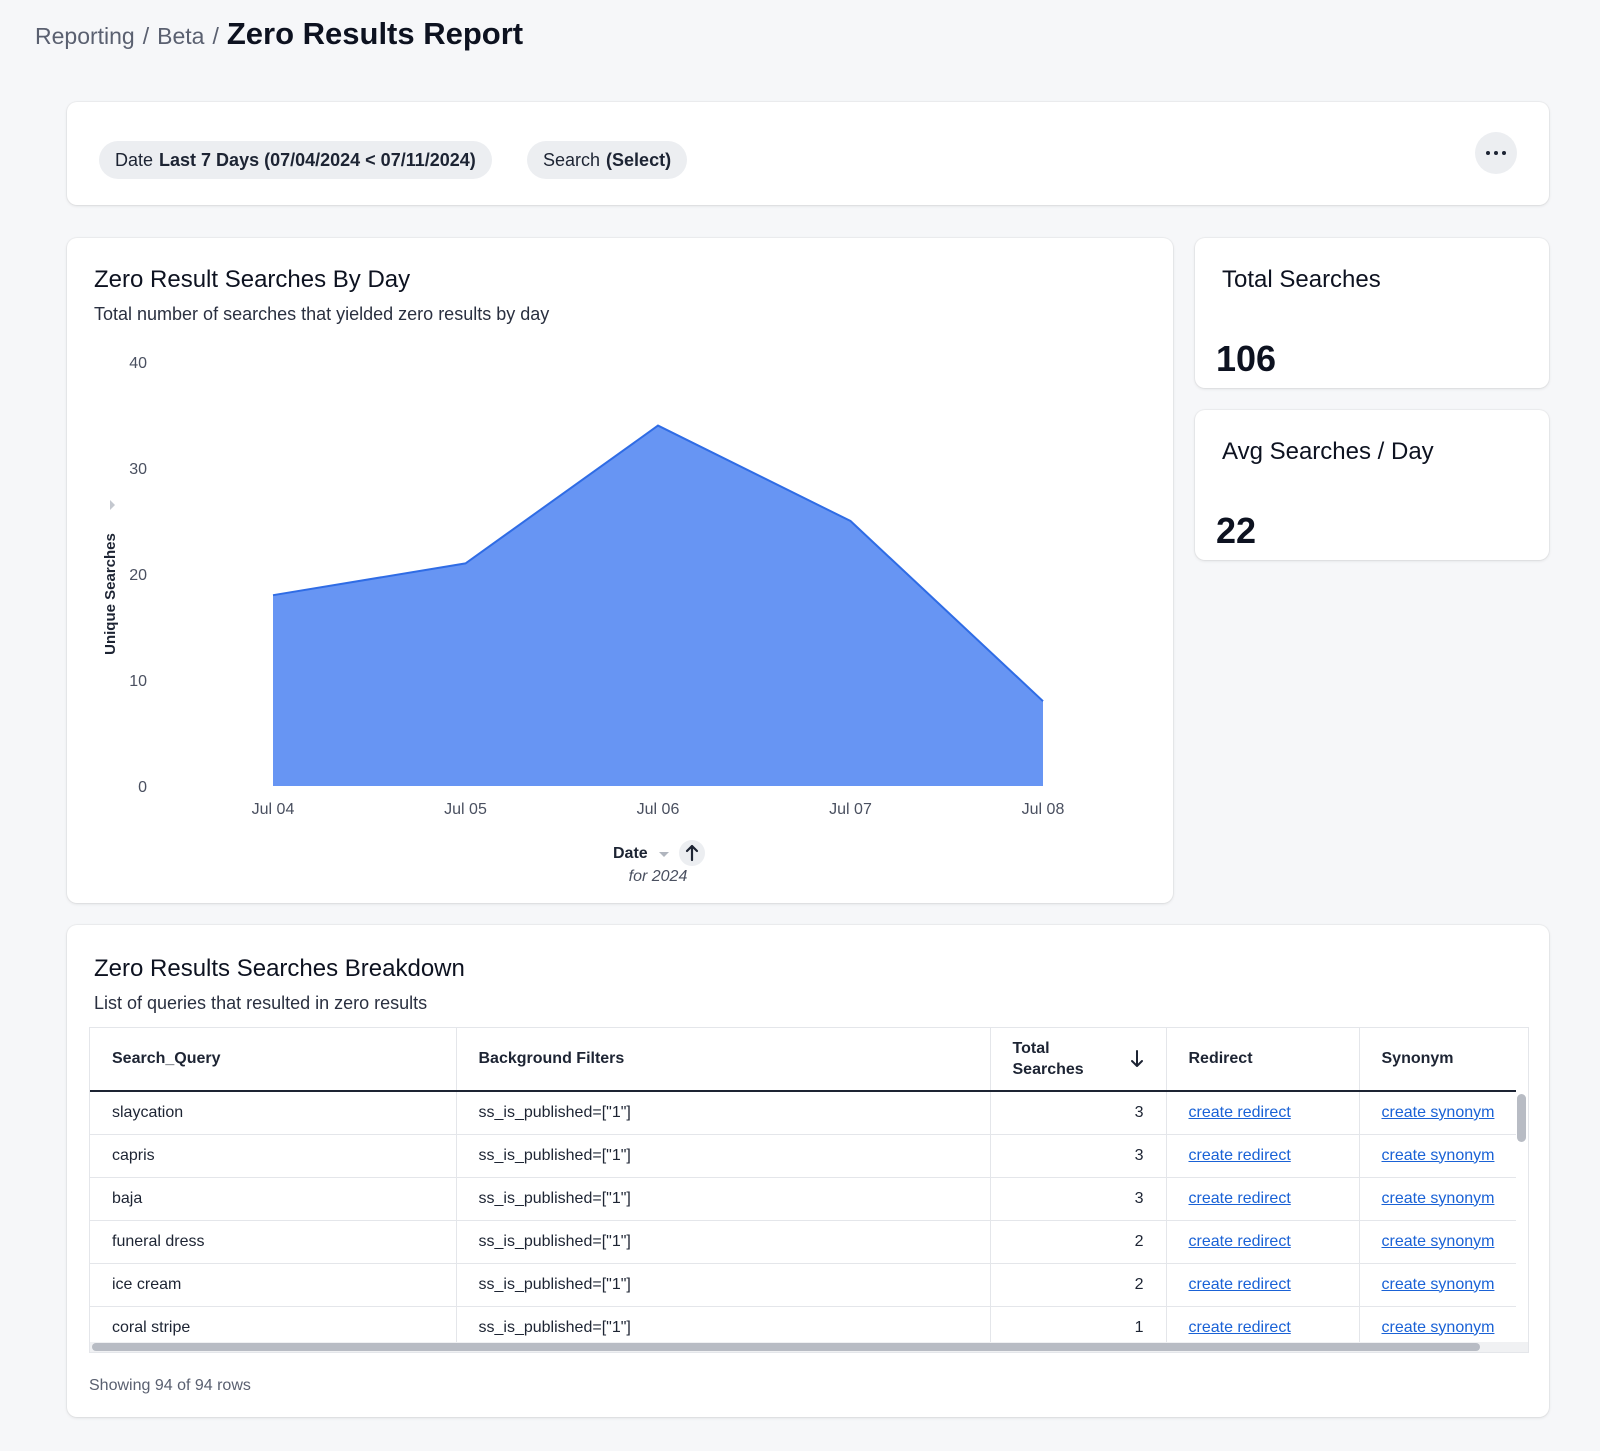 The image size is (1600, 1451). What do you see at coordinates (138, 575) in the screenshot?
I see `y-tick-label: 20` at bounding box center [138, 575].